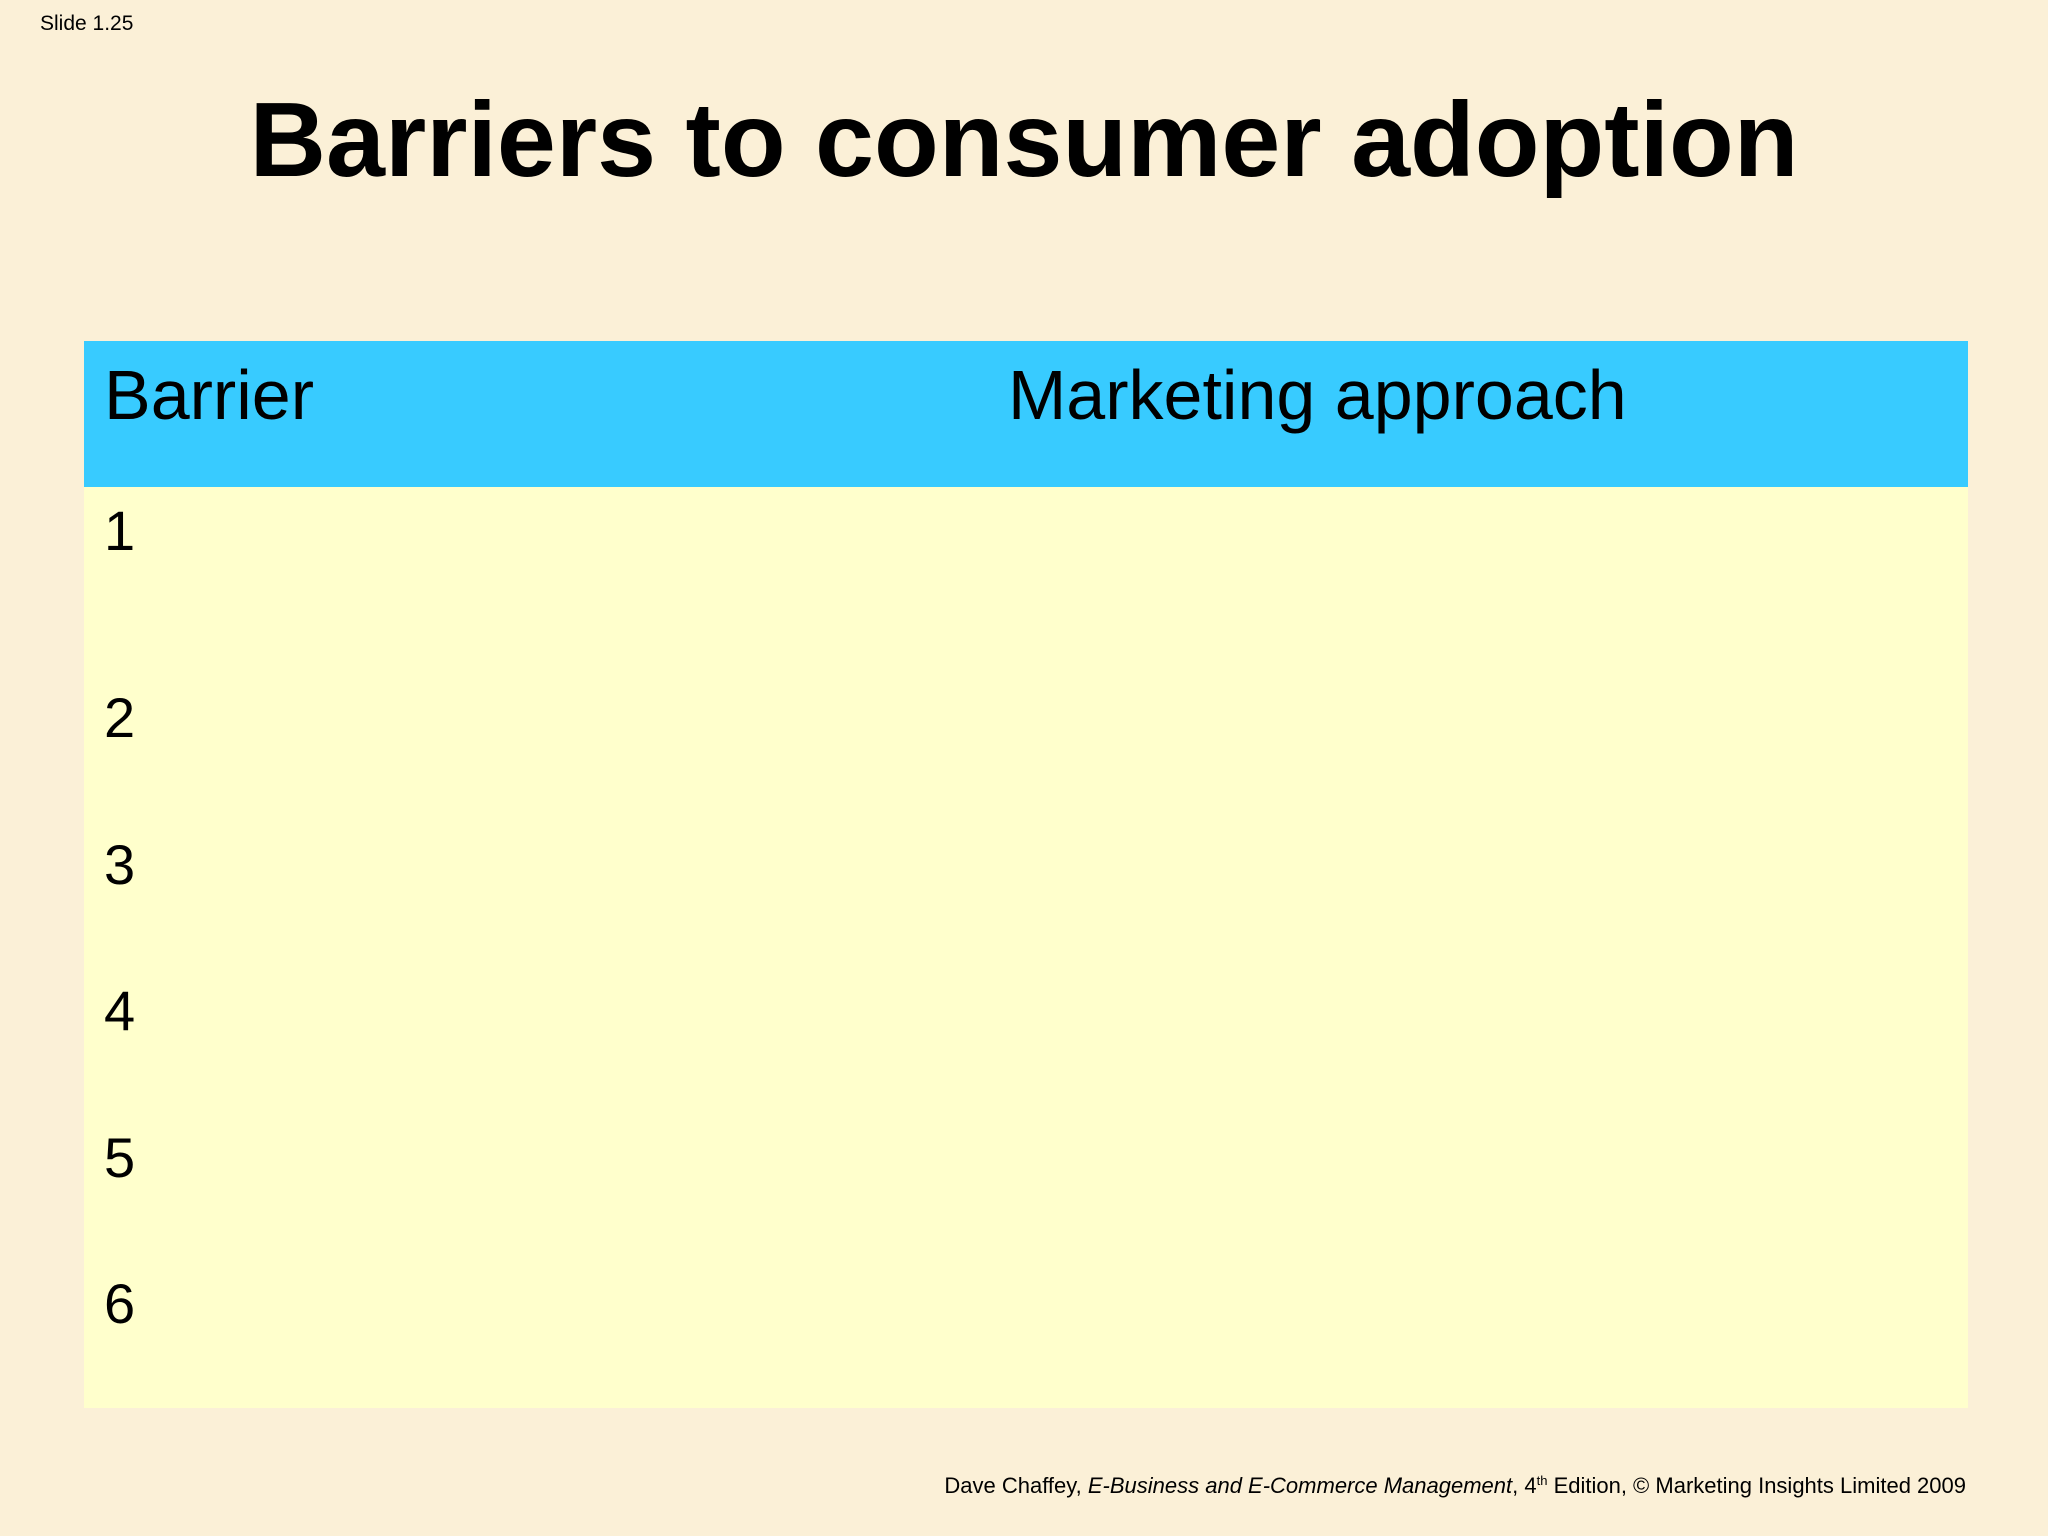  What do you see at coordinates (120, 717) in the screenshot?
I see `row-number-2: 2` at bounding box center [120, 717].